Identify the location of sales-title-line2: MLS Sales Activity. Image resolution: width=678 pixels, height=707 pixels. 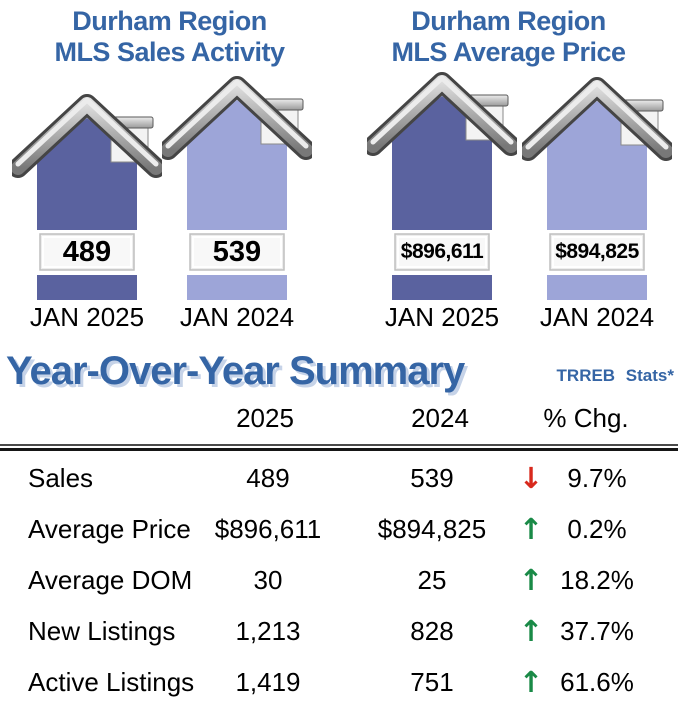
(169, 52).